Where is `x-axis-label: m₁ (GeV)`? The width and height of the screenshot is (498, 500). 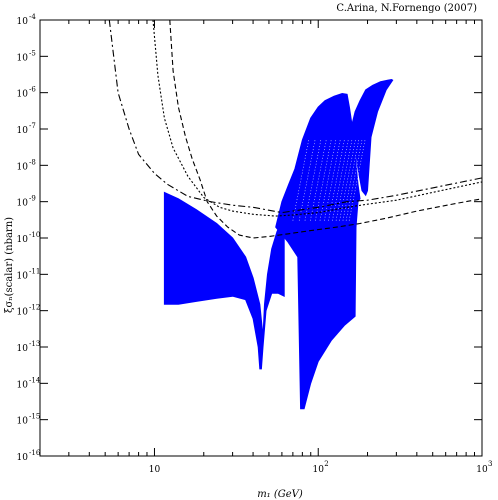
x-axis-label: m₁ (GeV) is located at coordinates (280, 494).